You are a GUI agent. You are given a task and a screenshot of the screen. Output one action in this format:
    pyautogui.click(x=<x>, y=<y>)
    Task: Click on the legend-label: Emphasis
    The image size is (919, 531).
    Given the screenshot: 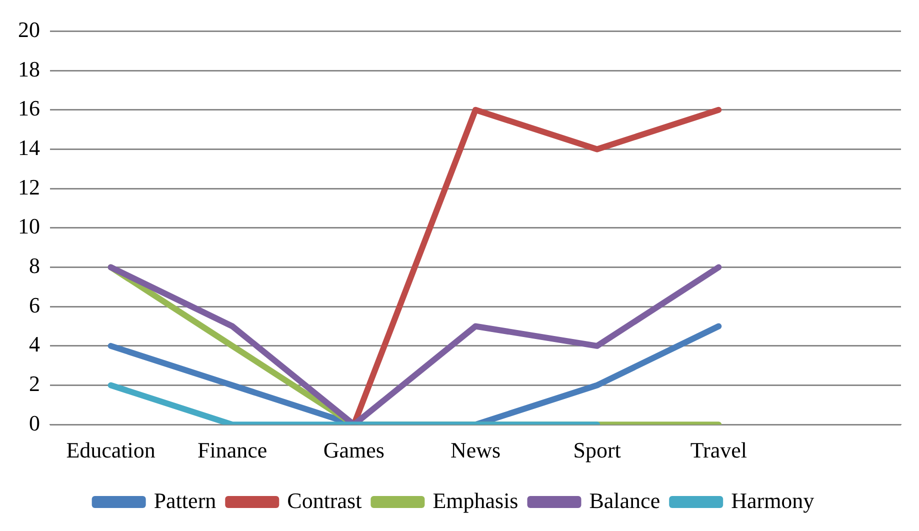 What is the action you would take?
    pyautogui.click(x=475, y=500)
    